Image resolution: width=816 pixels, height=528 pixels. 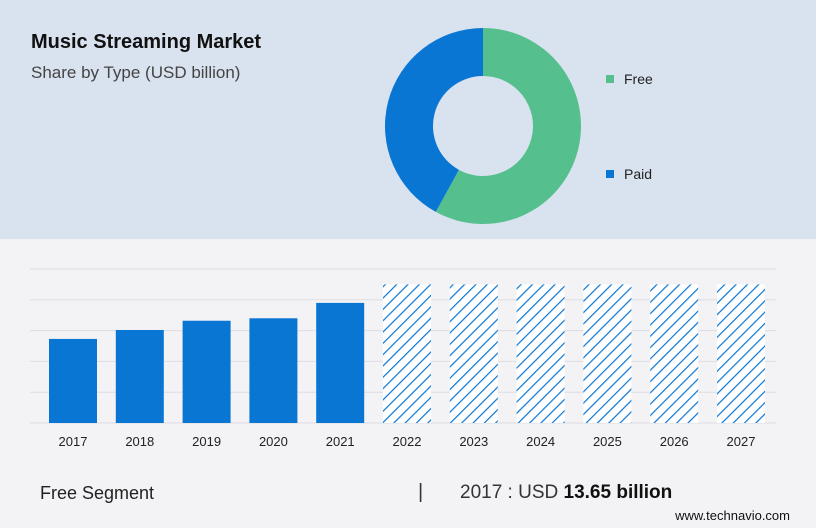 What do you see at coordinates (610, 174) in the screenshot?
I see `legend-swatch-paid` at bounding box center [610, 174].